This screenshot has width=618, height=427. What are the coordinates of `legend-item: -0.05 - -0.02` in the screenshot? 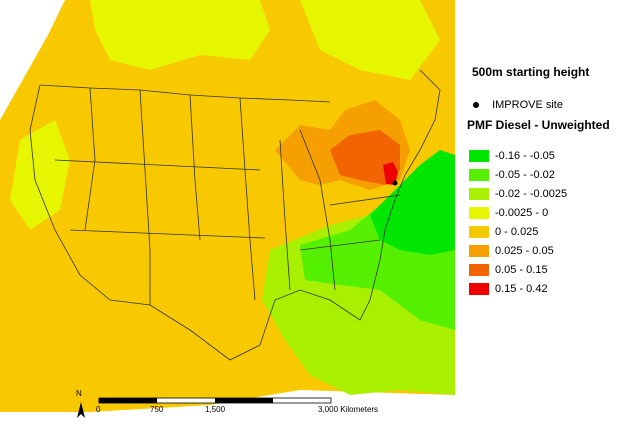 It's located at (518, 174).